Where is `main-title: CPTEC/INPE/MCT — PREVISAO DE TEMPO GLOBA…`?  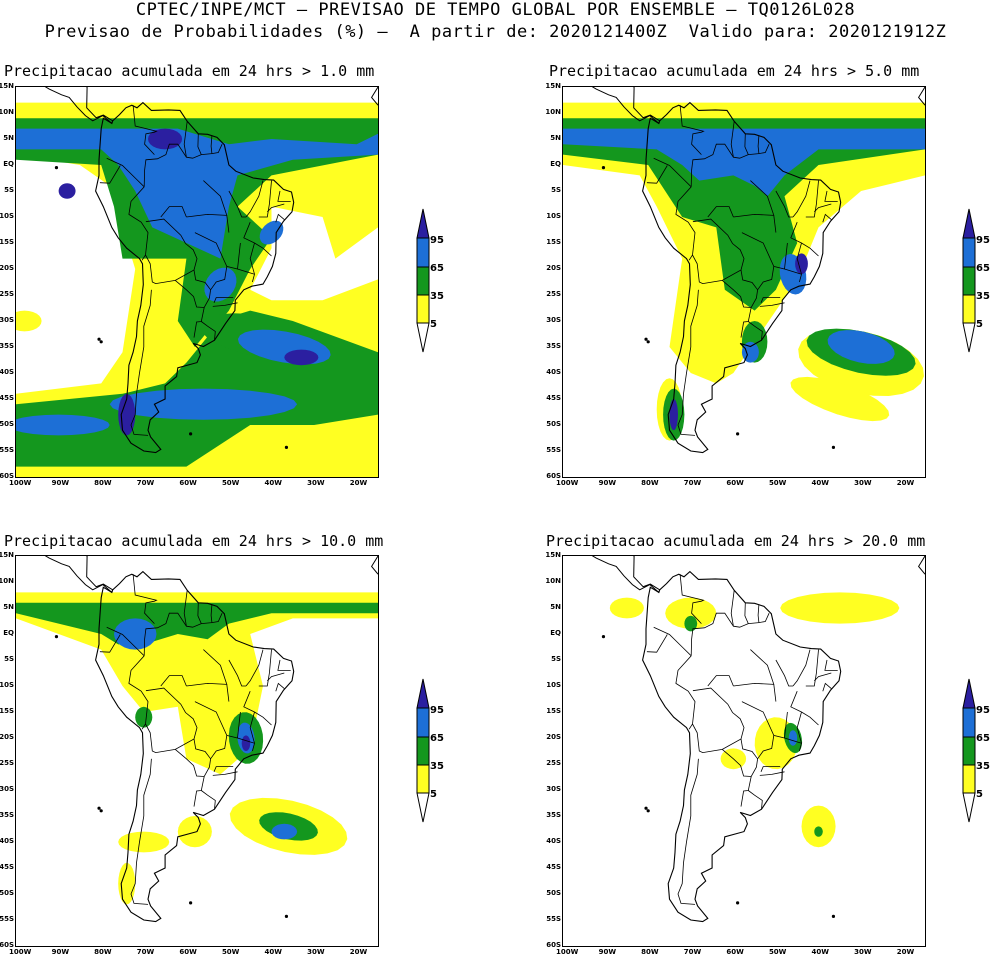 main-title: CPTEC/INPE/MCT — PREVISAO DE TEMPO GLOBA… is located at coordinates (495, 10).